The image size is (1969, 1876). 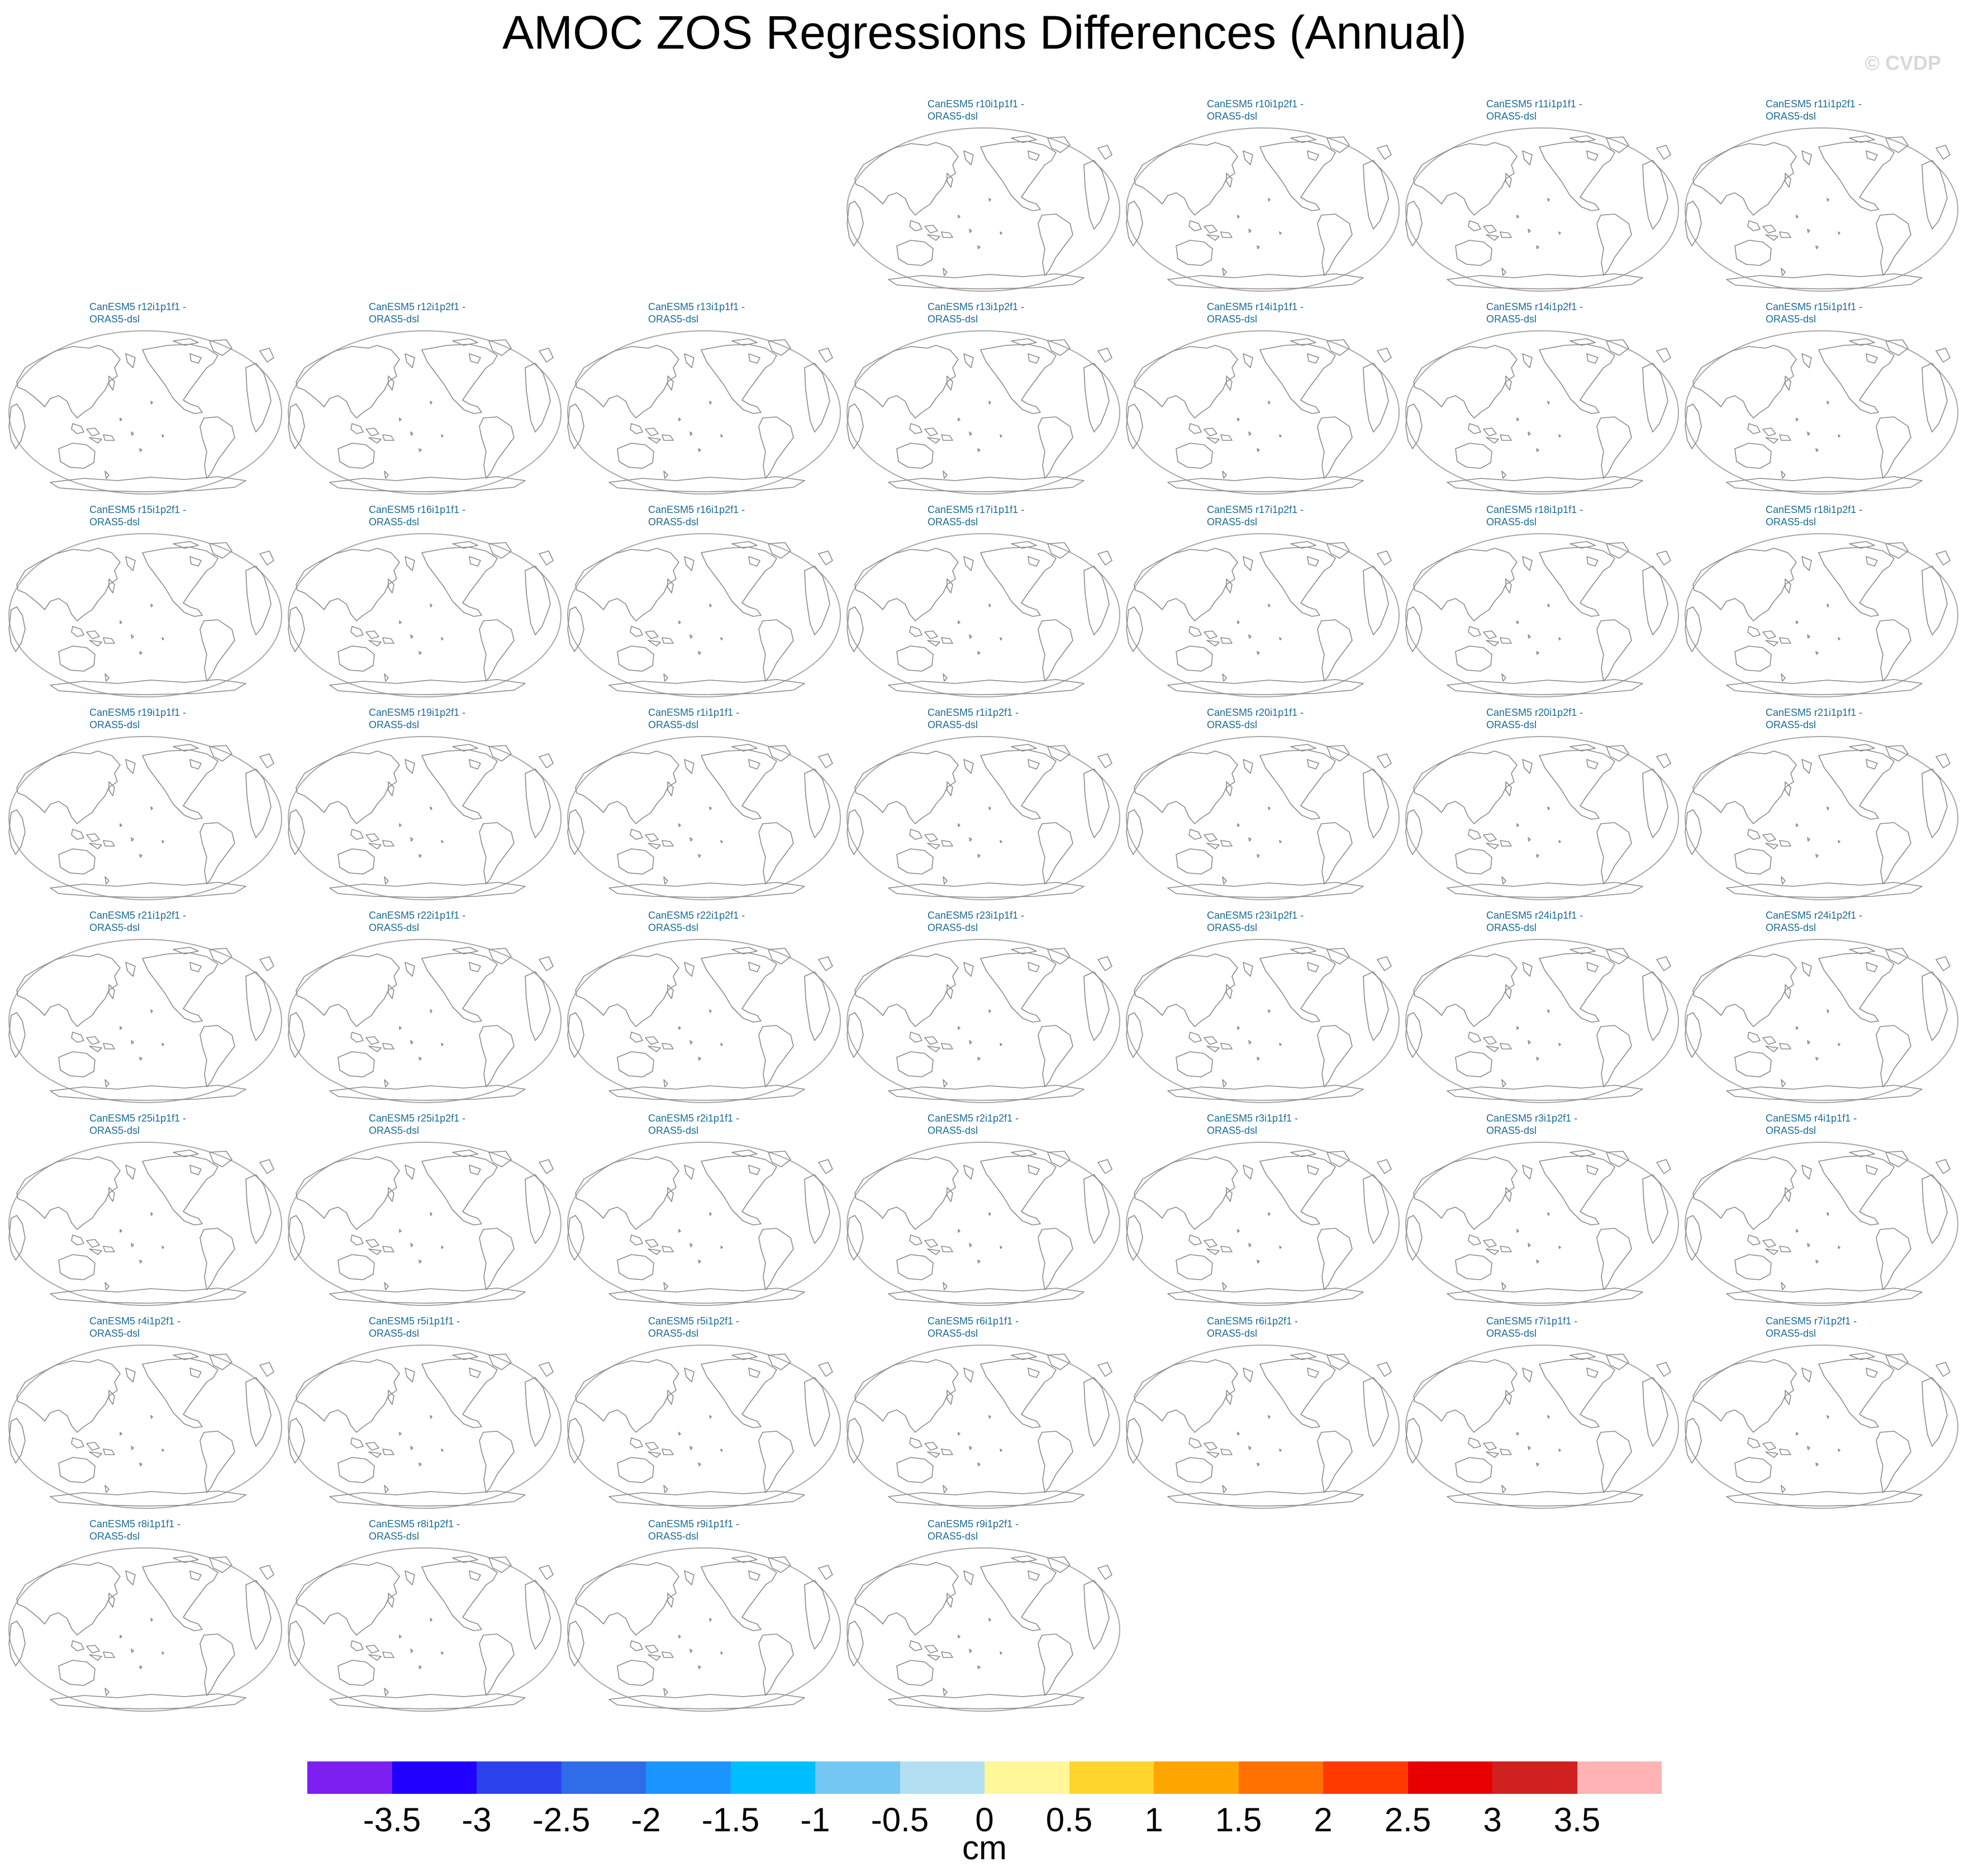 What do you see at coordinates (1534, 718) in the screenshot?
I see `panel-title: CanESM5 r20i1p2f1 - ORAS5-dsl` at bounding box center [1534, 718].